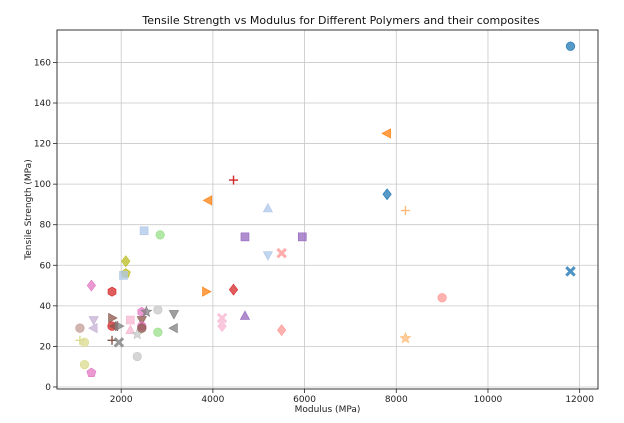  Describe the element at coordinates (579, 400) in the screenshot. I see `x-tick-label: 12000` at that location.